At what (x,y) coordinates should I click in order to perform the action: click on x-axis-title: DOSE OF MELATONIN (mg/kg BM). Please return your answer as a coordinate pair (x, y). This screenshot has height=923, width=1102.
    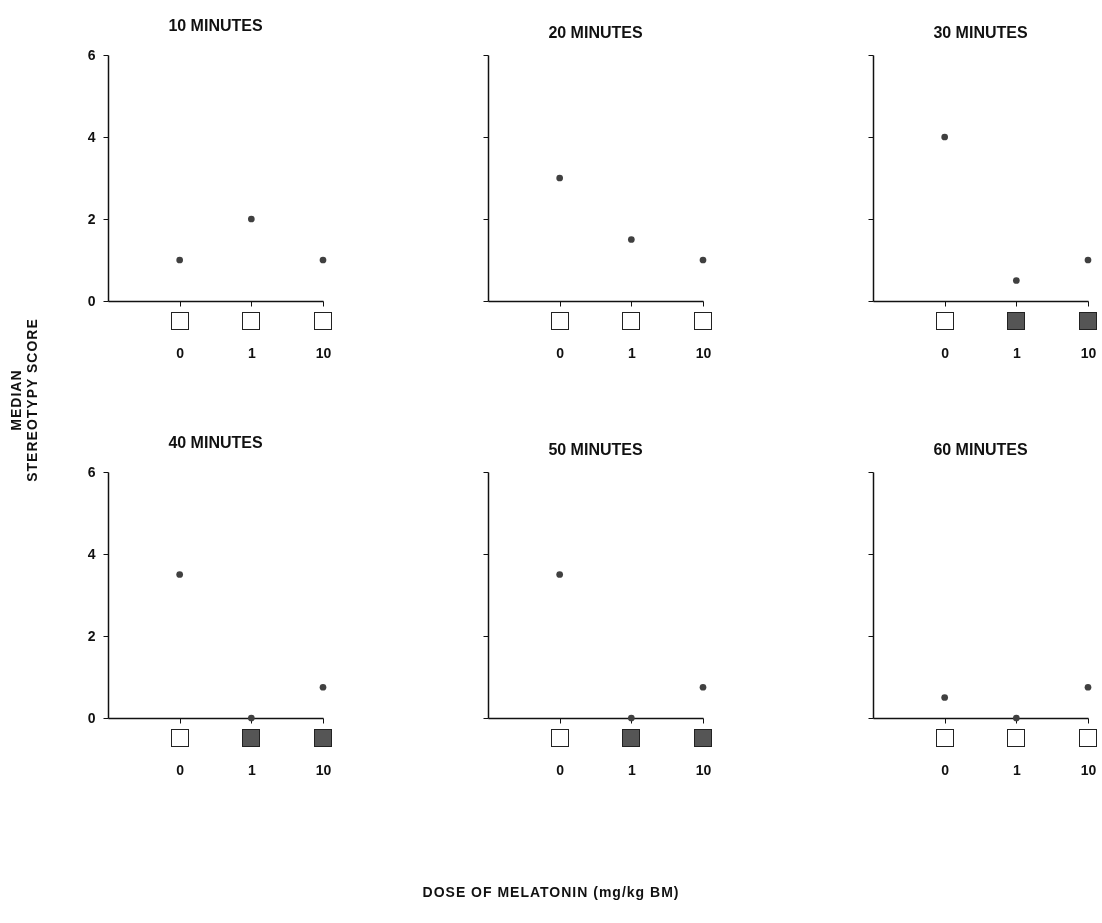
    Looking at the image, I should click on (551, 892).